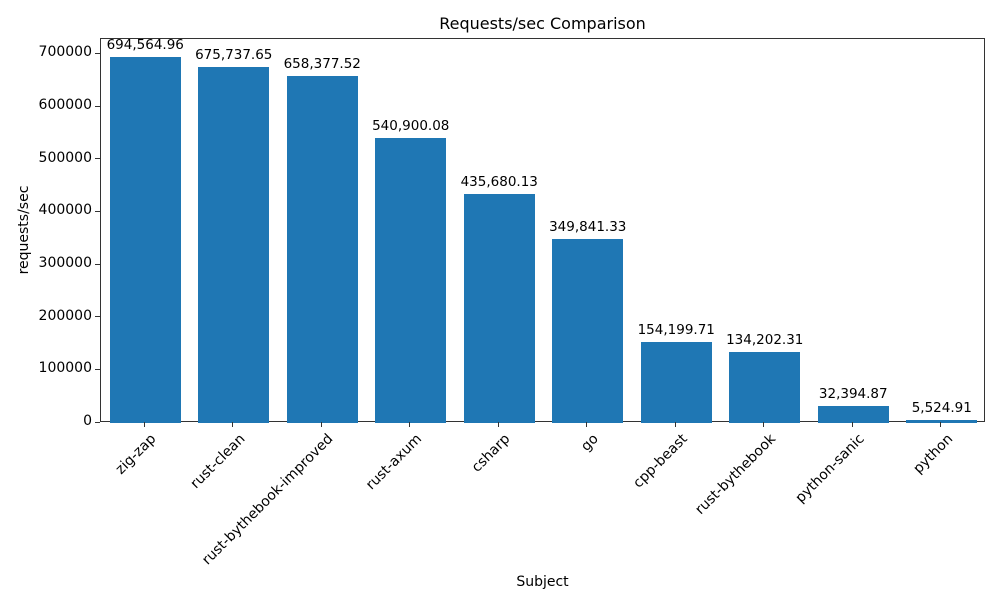 Image resolution: width=1000 pixels, height=600 pixels. I want to click on y-tick-label: 700000, so click(65, 52).